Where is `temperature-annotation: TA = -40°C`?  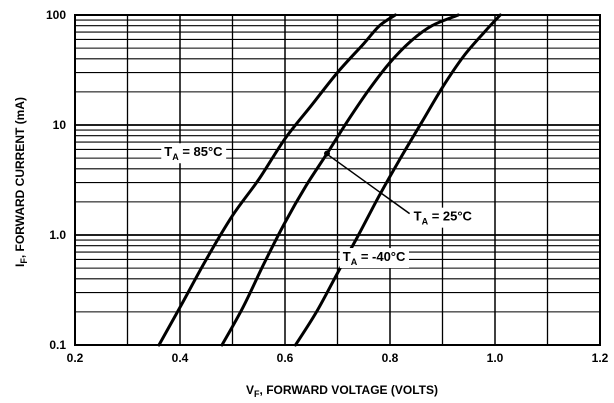
temperature-annotation: TA = -40°C is located at coordinates (374, 258).